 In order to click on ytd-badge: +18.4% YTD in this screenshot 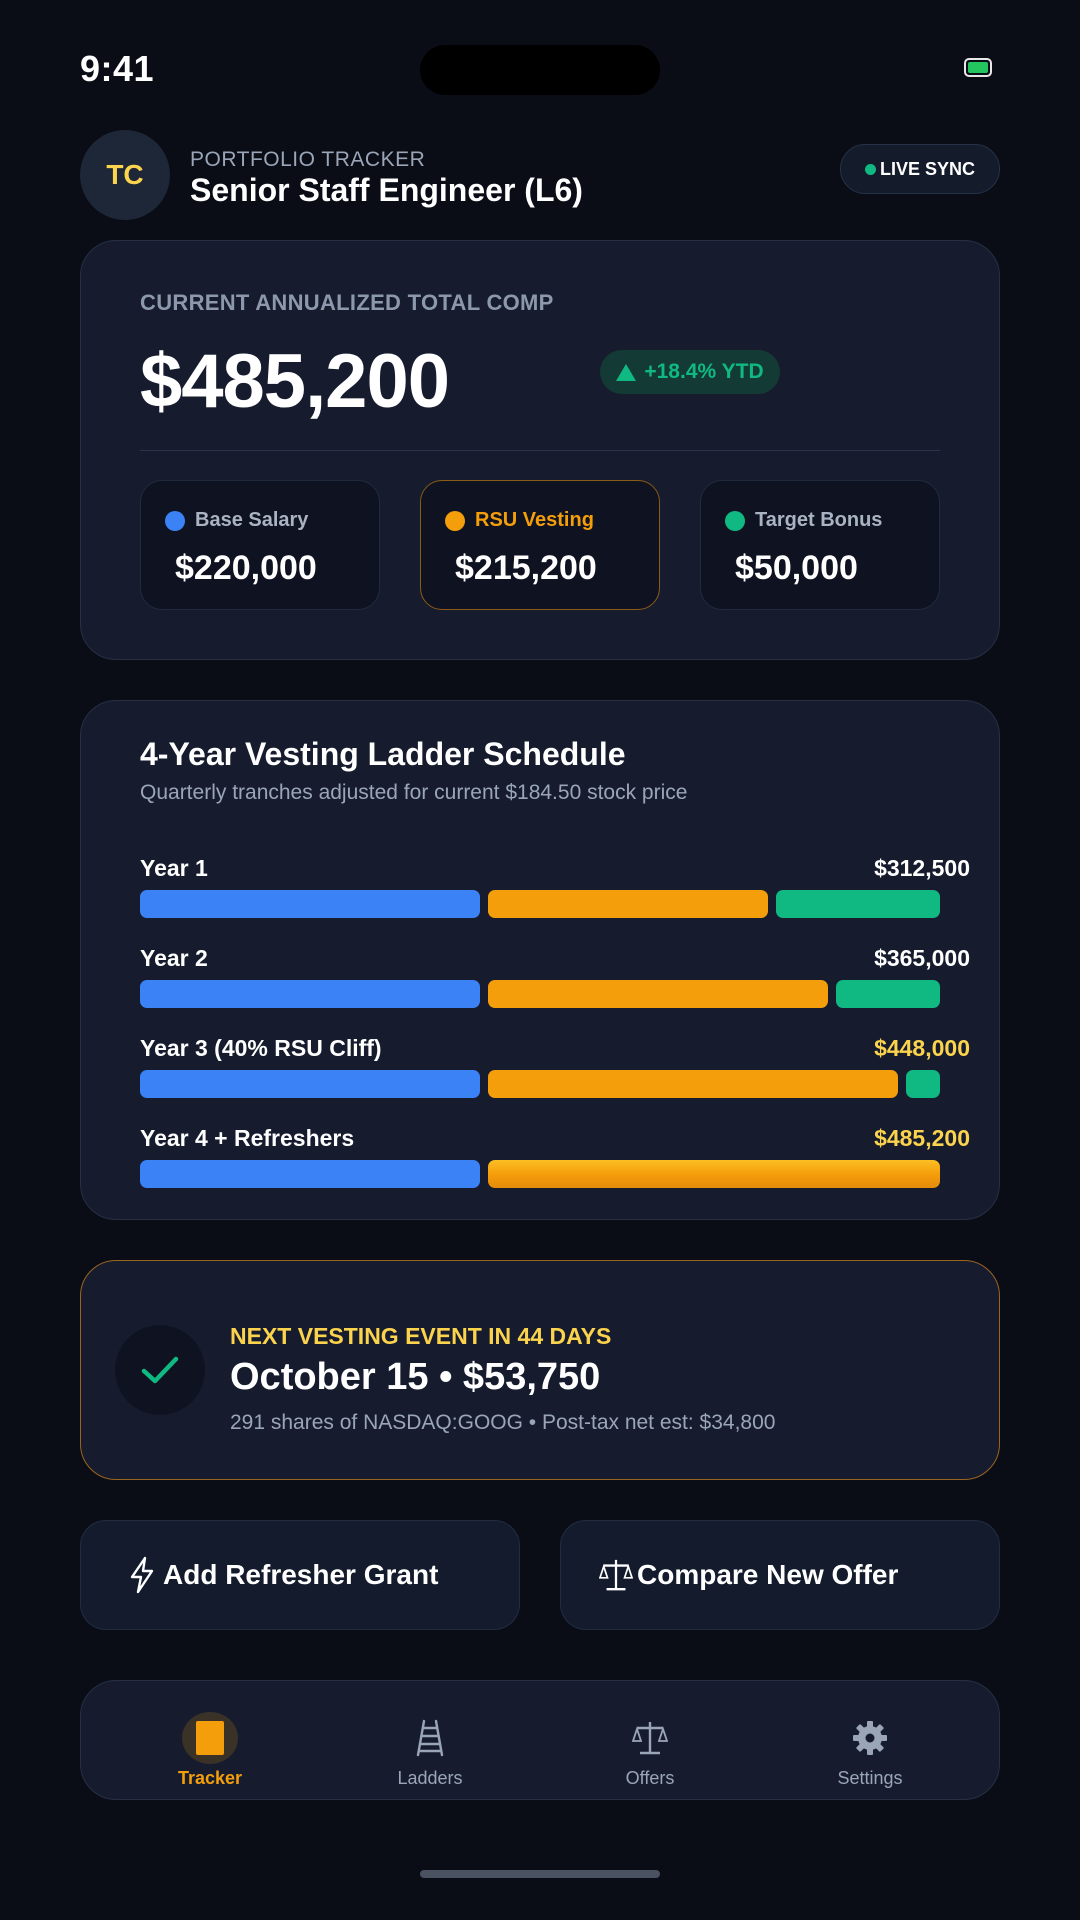, I will do `click(690, 372)`.